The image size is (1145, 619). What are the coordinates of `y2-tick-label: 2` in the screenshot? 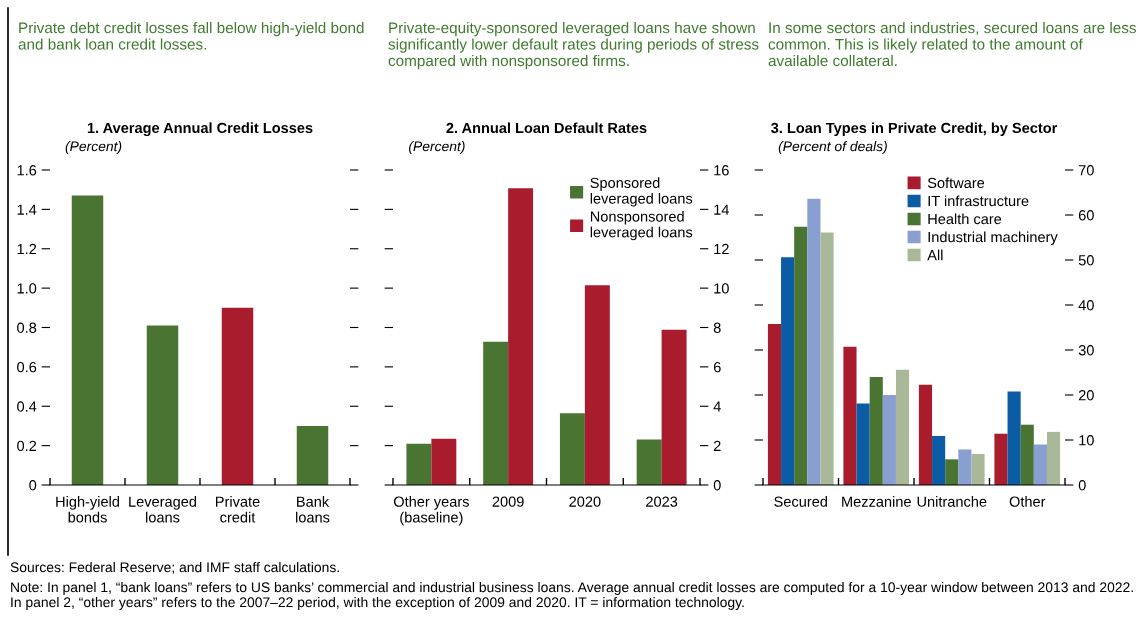 It's located at (717, 445).